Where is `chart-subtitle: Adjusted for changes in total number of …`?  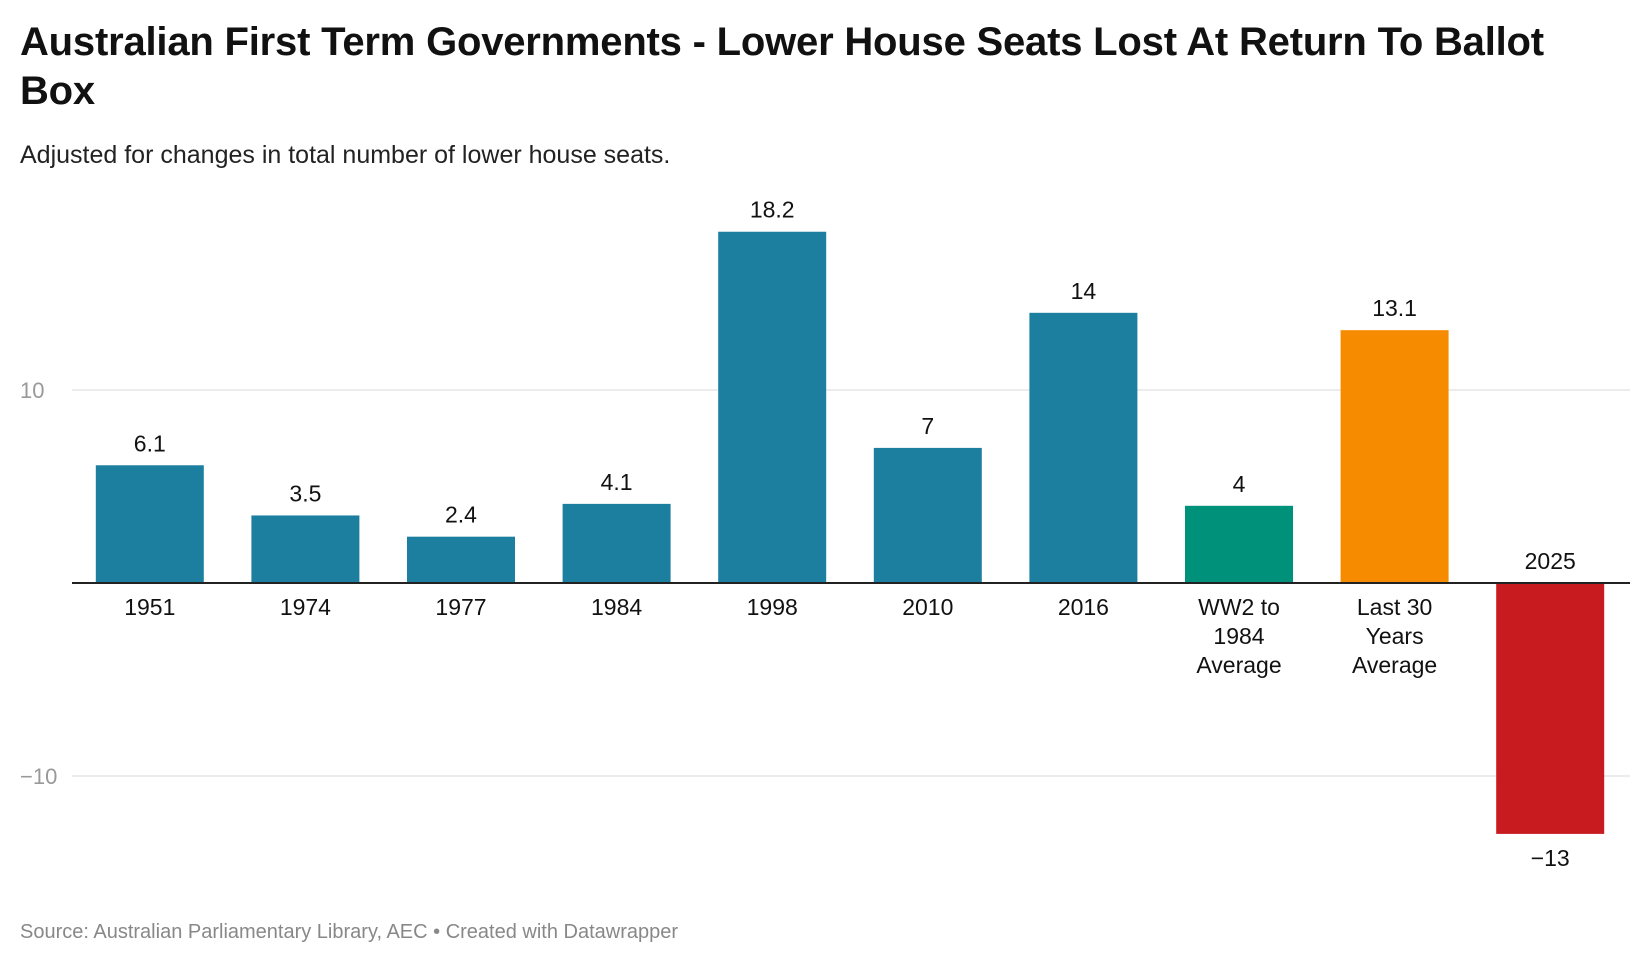
chart-subtitle: Adjusted for changes in total number of … is located at coordinates (345, 155).